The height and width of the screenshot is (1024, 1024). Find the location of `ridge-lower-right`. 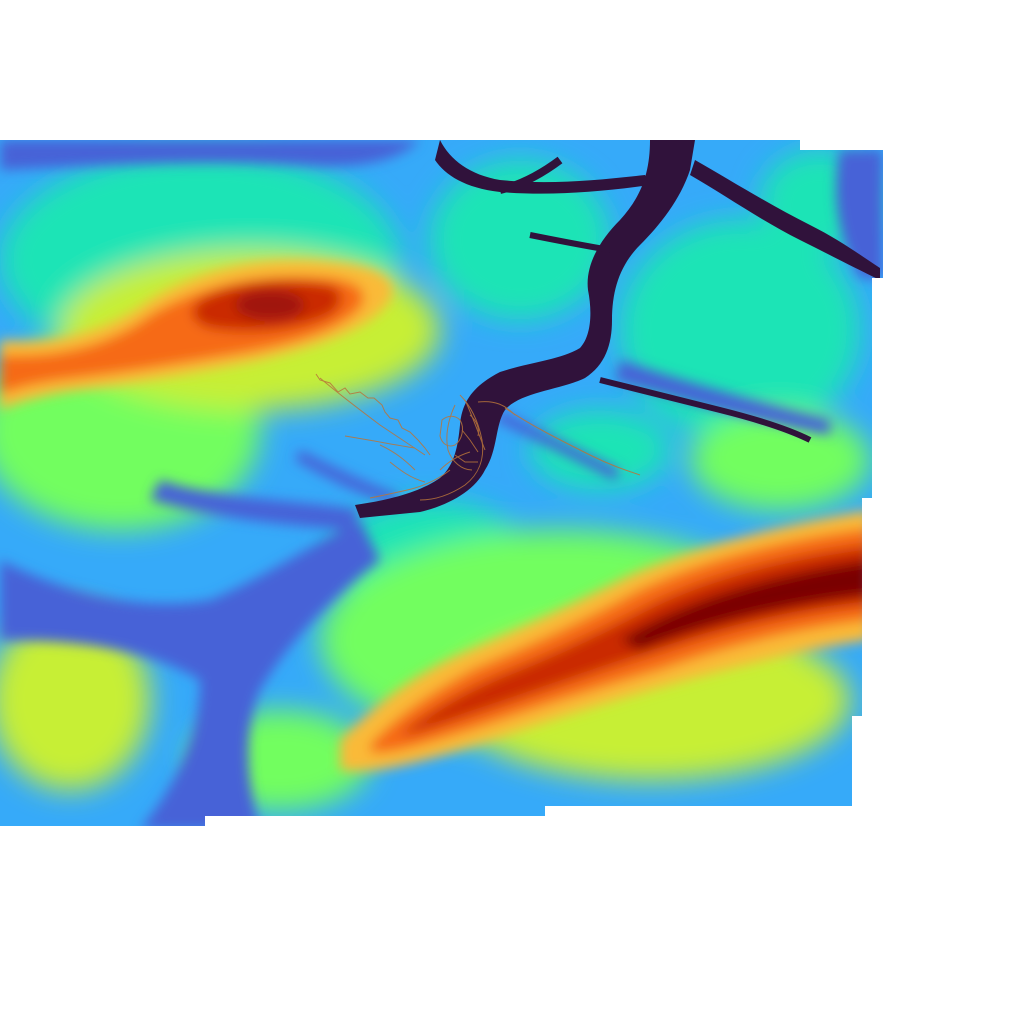

ridge-lower-right is located at coordinates (605, 641).